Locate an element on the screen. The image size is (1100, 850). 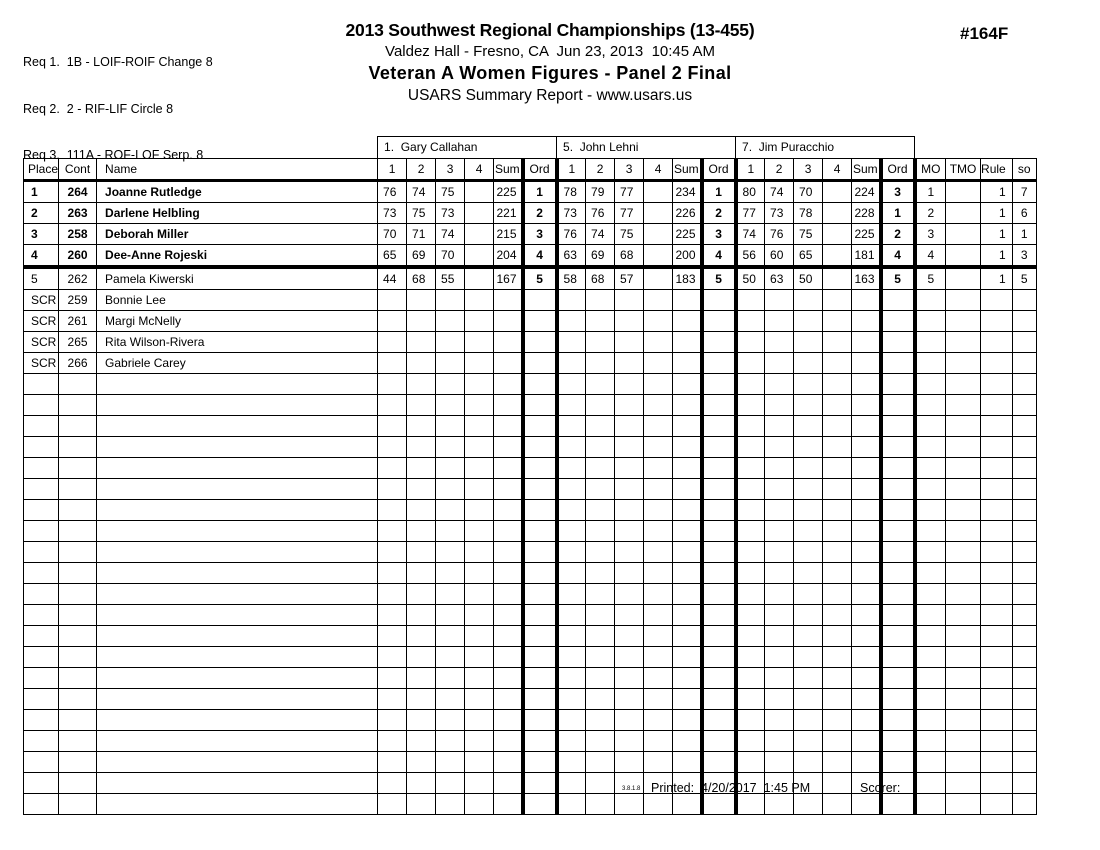
cell-name is located at coordinates (237, 699).